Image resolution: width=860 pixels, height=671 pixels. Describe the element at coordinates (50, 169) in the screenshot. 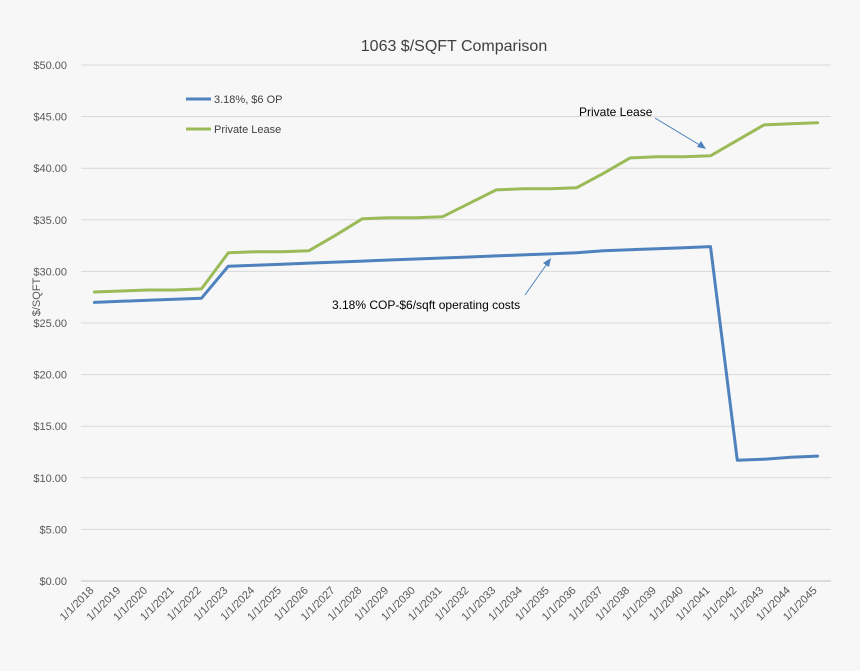

I see `y-tick-label: $40.00` at that location.